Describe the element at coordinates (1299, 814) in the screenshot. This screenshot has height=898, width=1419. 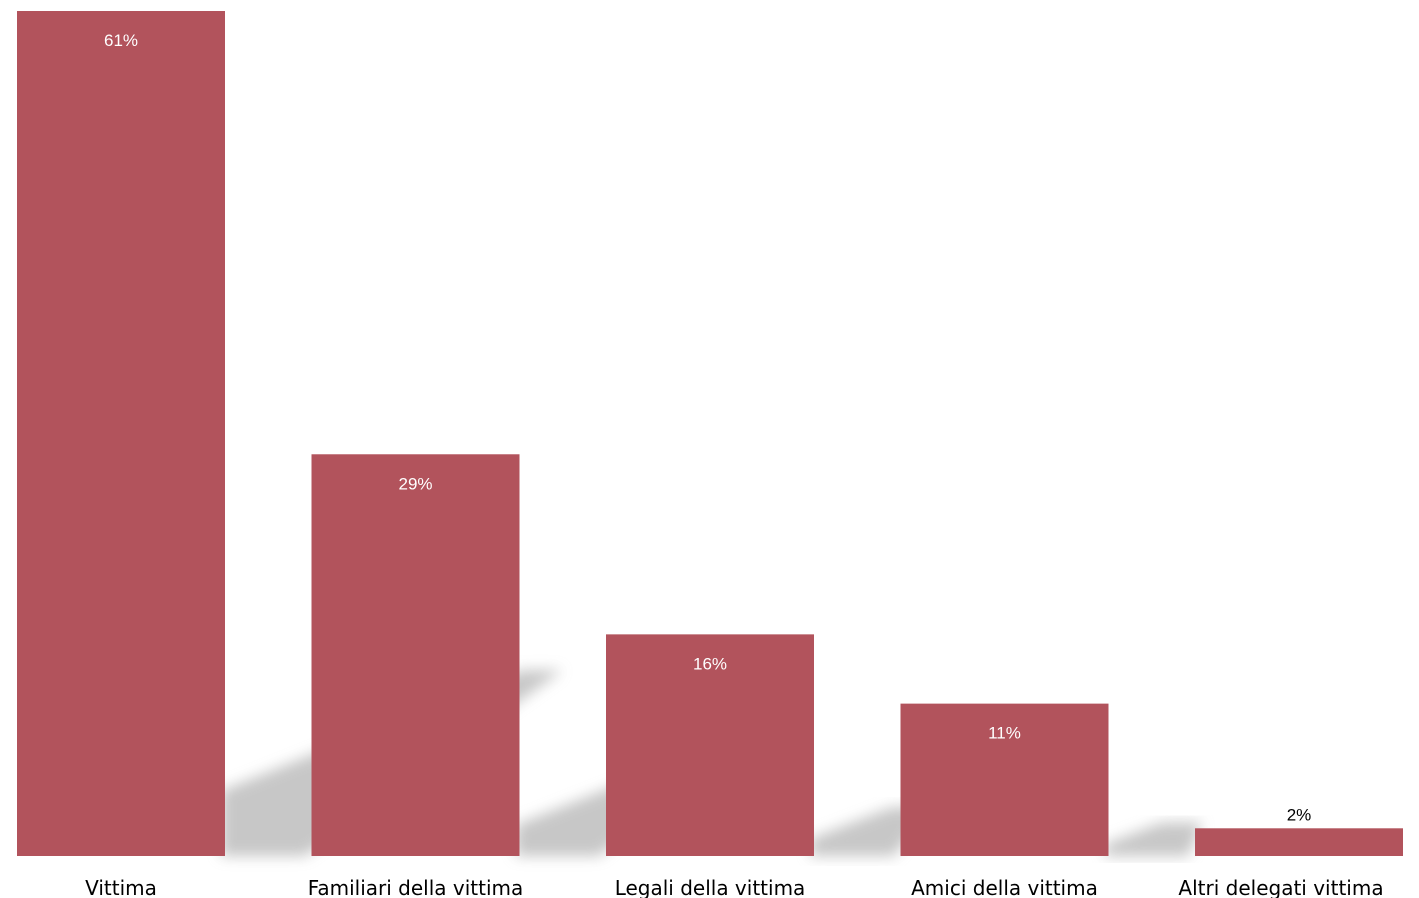
I see `data-label: 2%` at that location.